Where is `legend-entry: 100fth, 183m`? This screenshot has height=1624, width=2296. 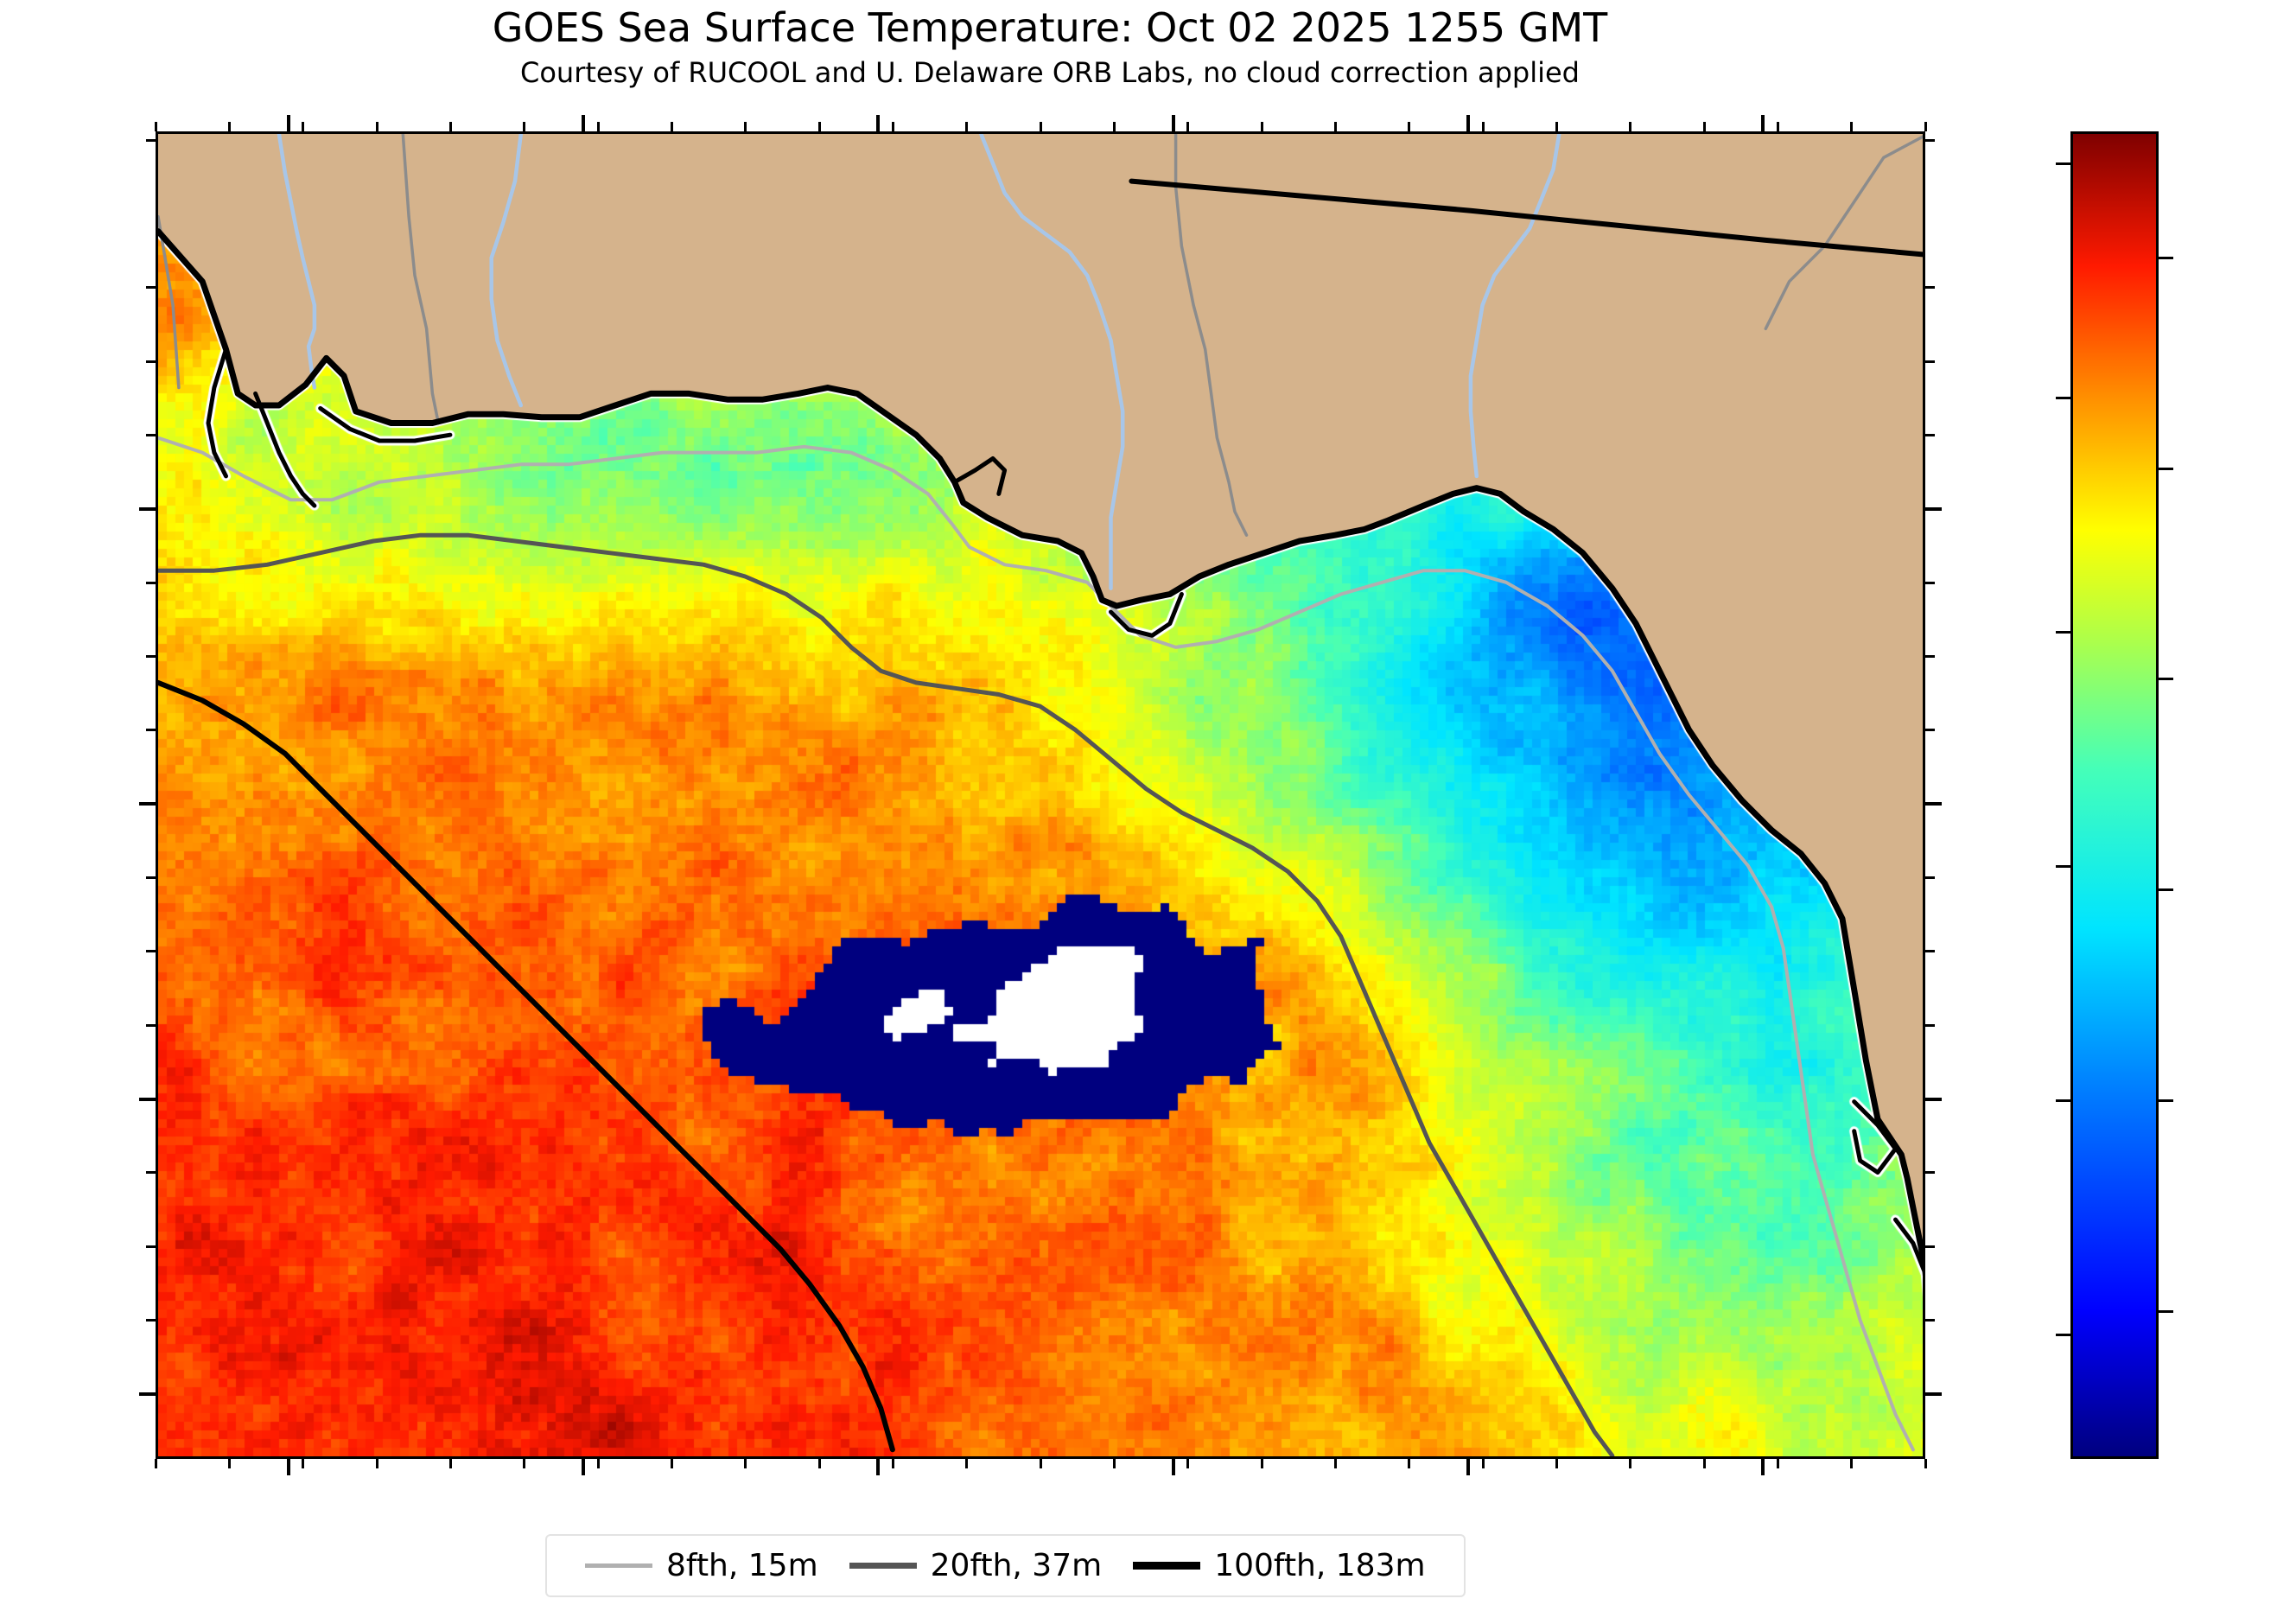
legend-entry: 100fth, 183m is located at coordinates (1279, 1565).